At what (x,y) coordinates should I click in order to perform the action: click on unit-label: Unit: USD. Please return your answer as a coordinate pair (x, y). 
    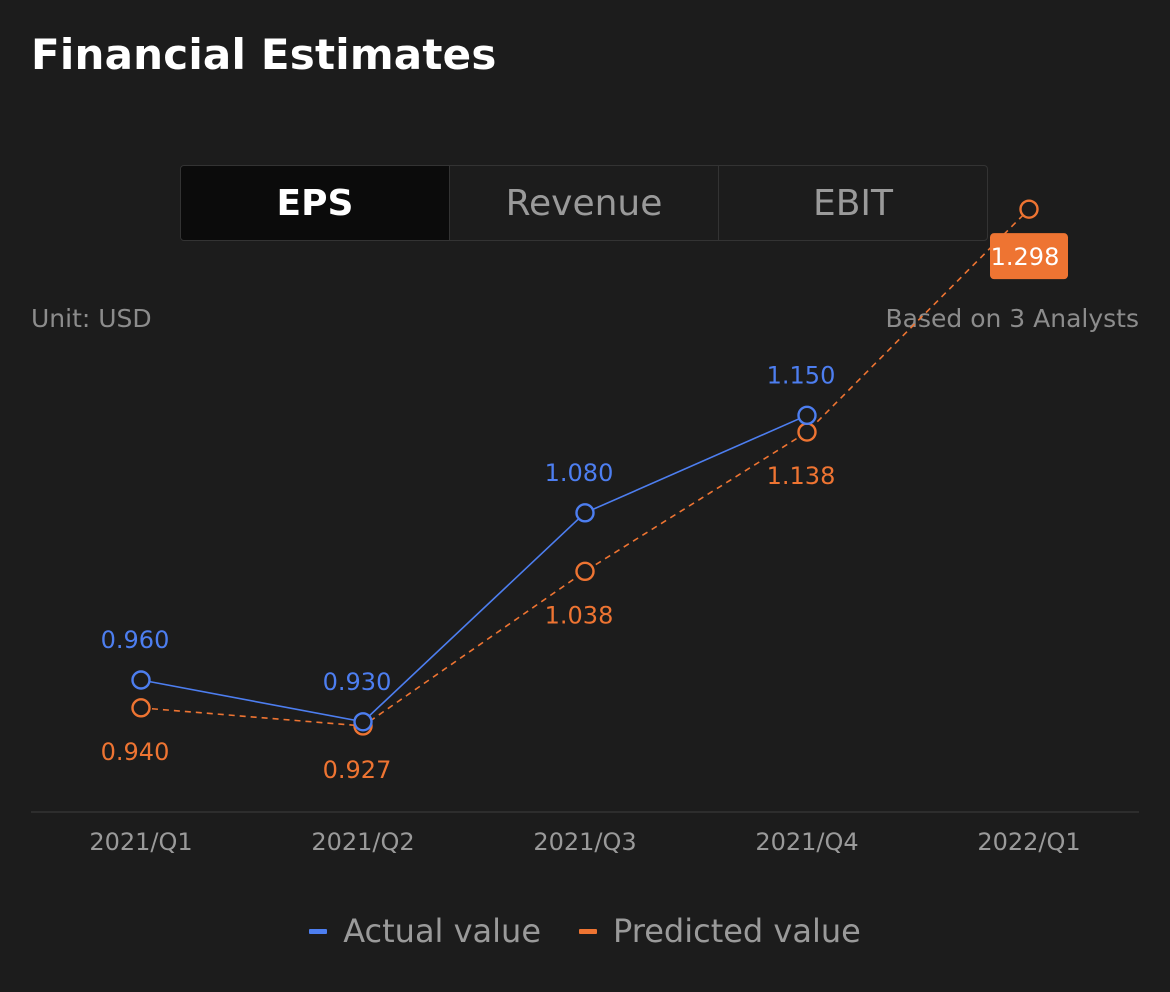
    Looking at the image, I should click on (91, 318).